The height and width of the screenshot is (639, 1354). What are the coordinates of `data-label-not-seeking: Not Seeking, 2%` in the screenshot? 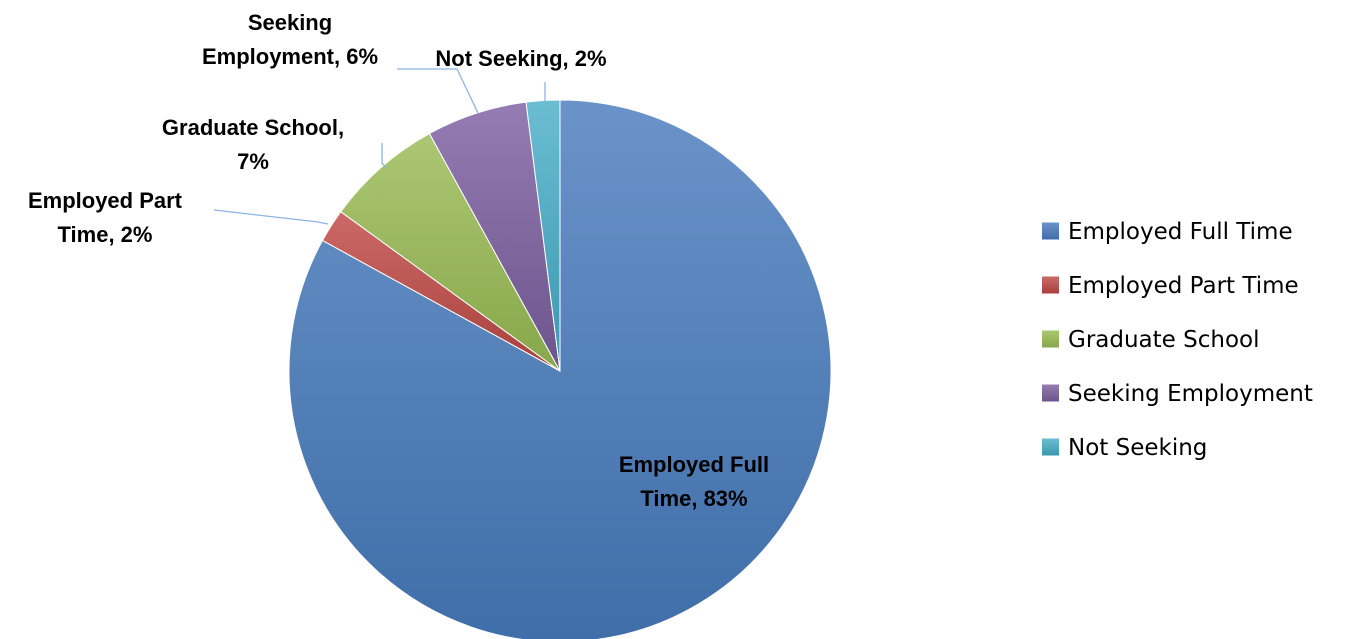 It's located at (520, 58).